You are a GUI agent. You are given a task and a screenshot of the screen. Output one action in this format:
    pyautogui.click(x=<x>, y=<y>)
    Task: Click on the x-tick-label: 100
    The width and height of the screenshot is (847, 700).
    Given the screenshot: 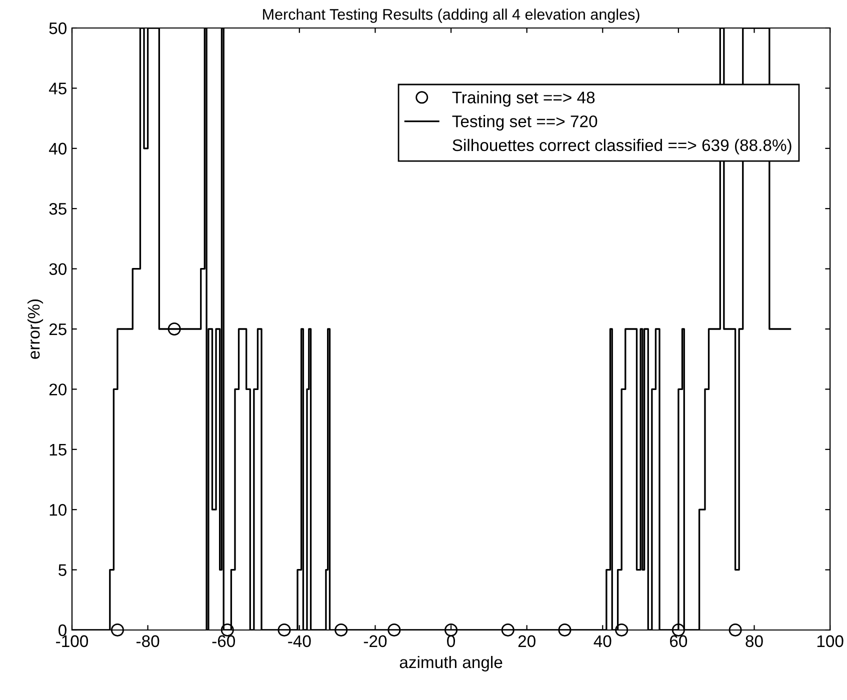 What is the action you would take?
    pyautogui.click(x=830, y=641)
    